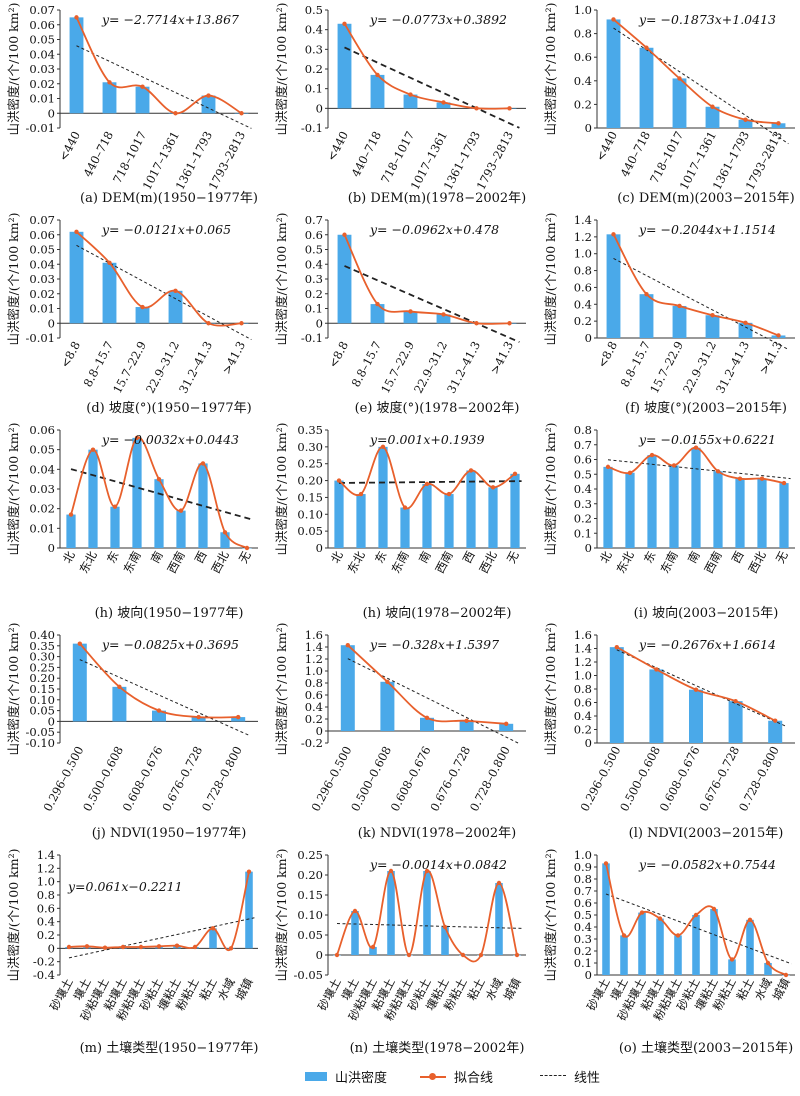 The image size is (800, 1096). What do you see at coordinates (41, 338) in the screenshot?
I see `y-tick-label: -0.01` at bounding box center [41, 338].